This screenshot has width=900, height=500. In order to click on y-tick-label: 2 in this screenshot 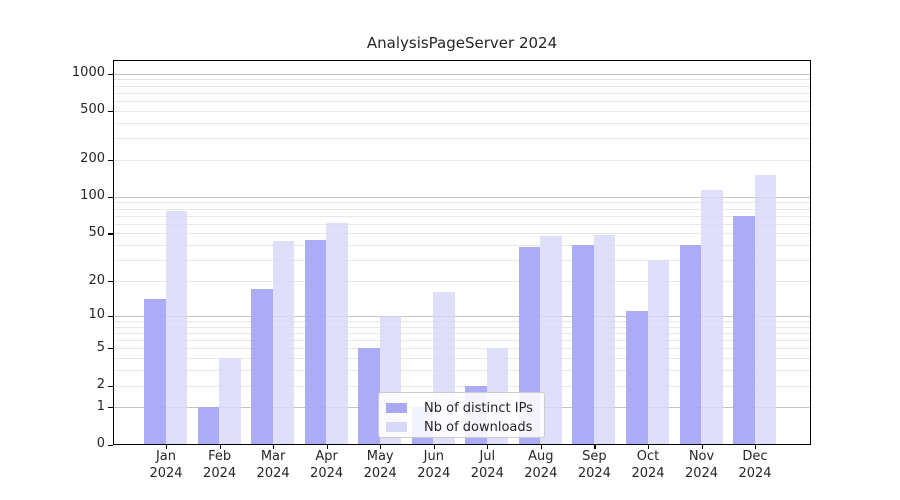, I will do `click(100, 384)`.